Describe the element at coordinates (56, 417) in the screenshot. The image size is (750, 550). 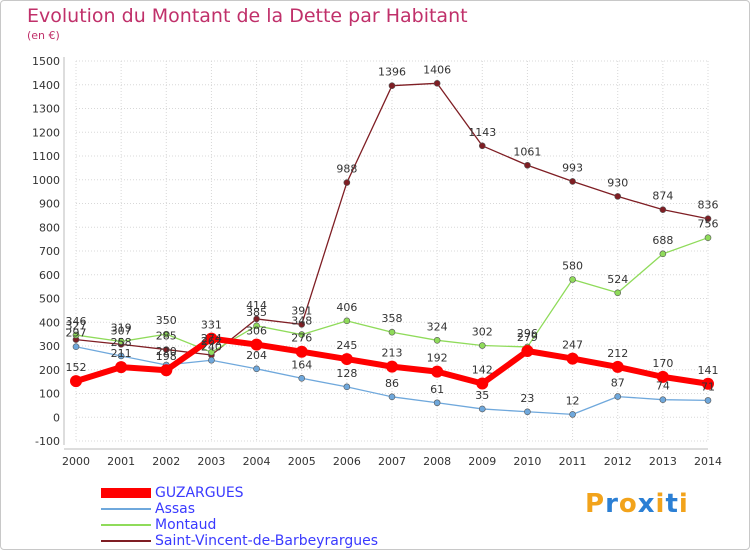
I see `y-tick-label: 0` at that location.